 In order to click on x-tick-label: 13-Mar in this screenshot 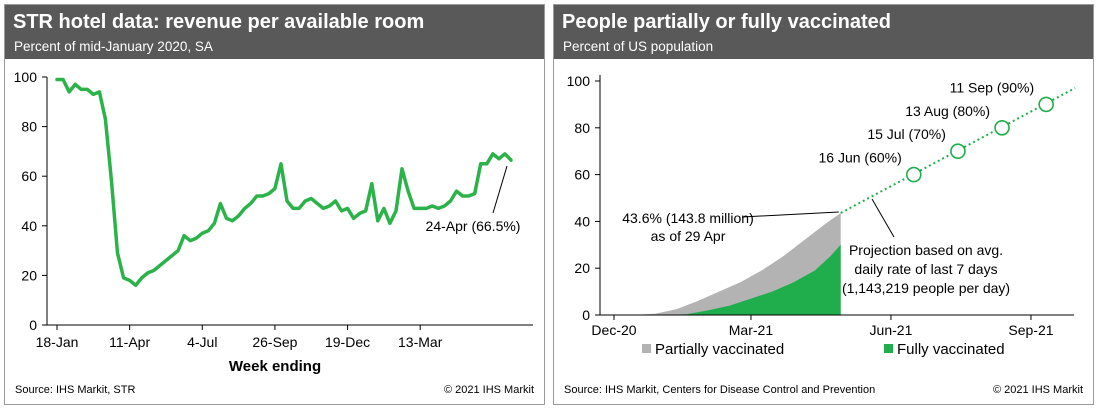, I will do `click(420, 342)`.